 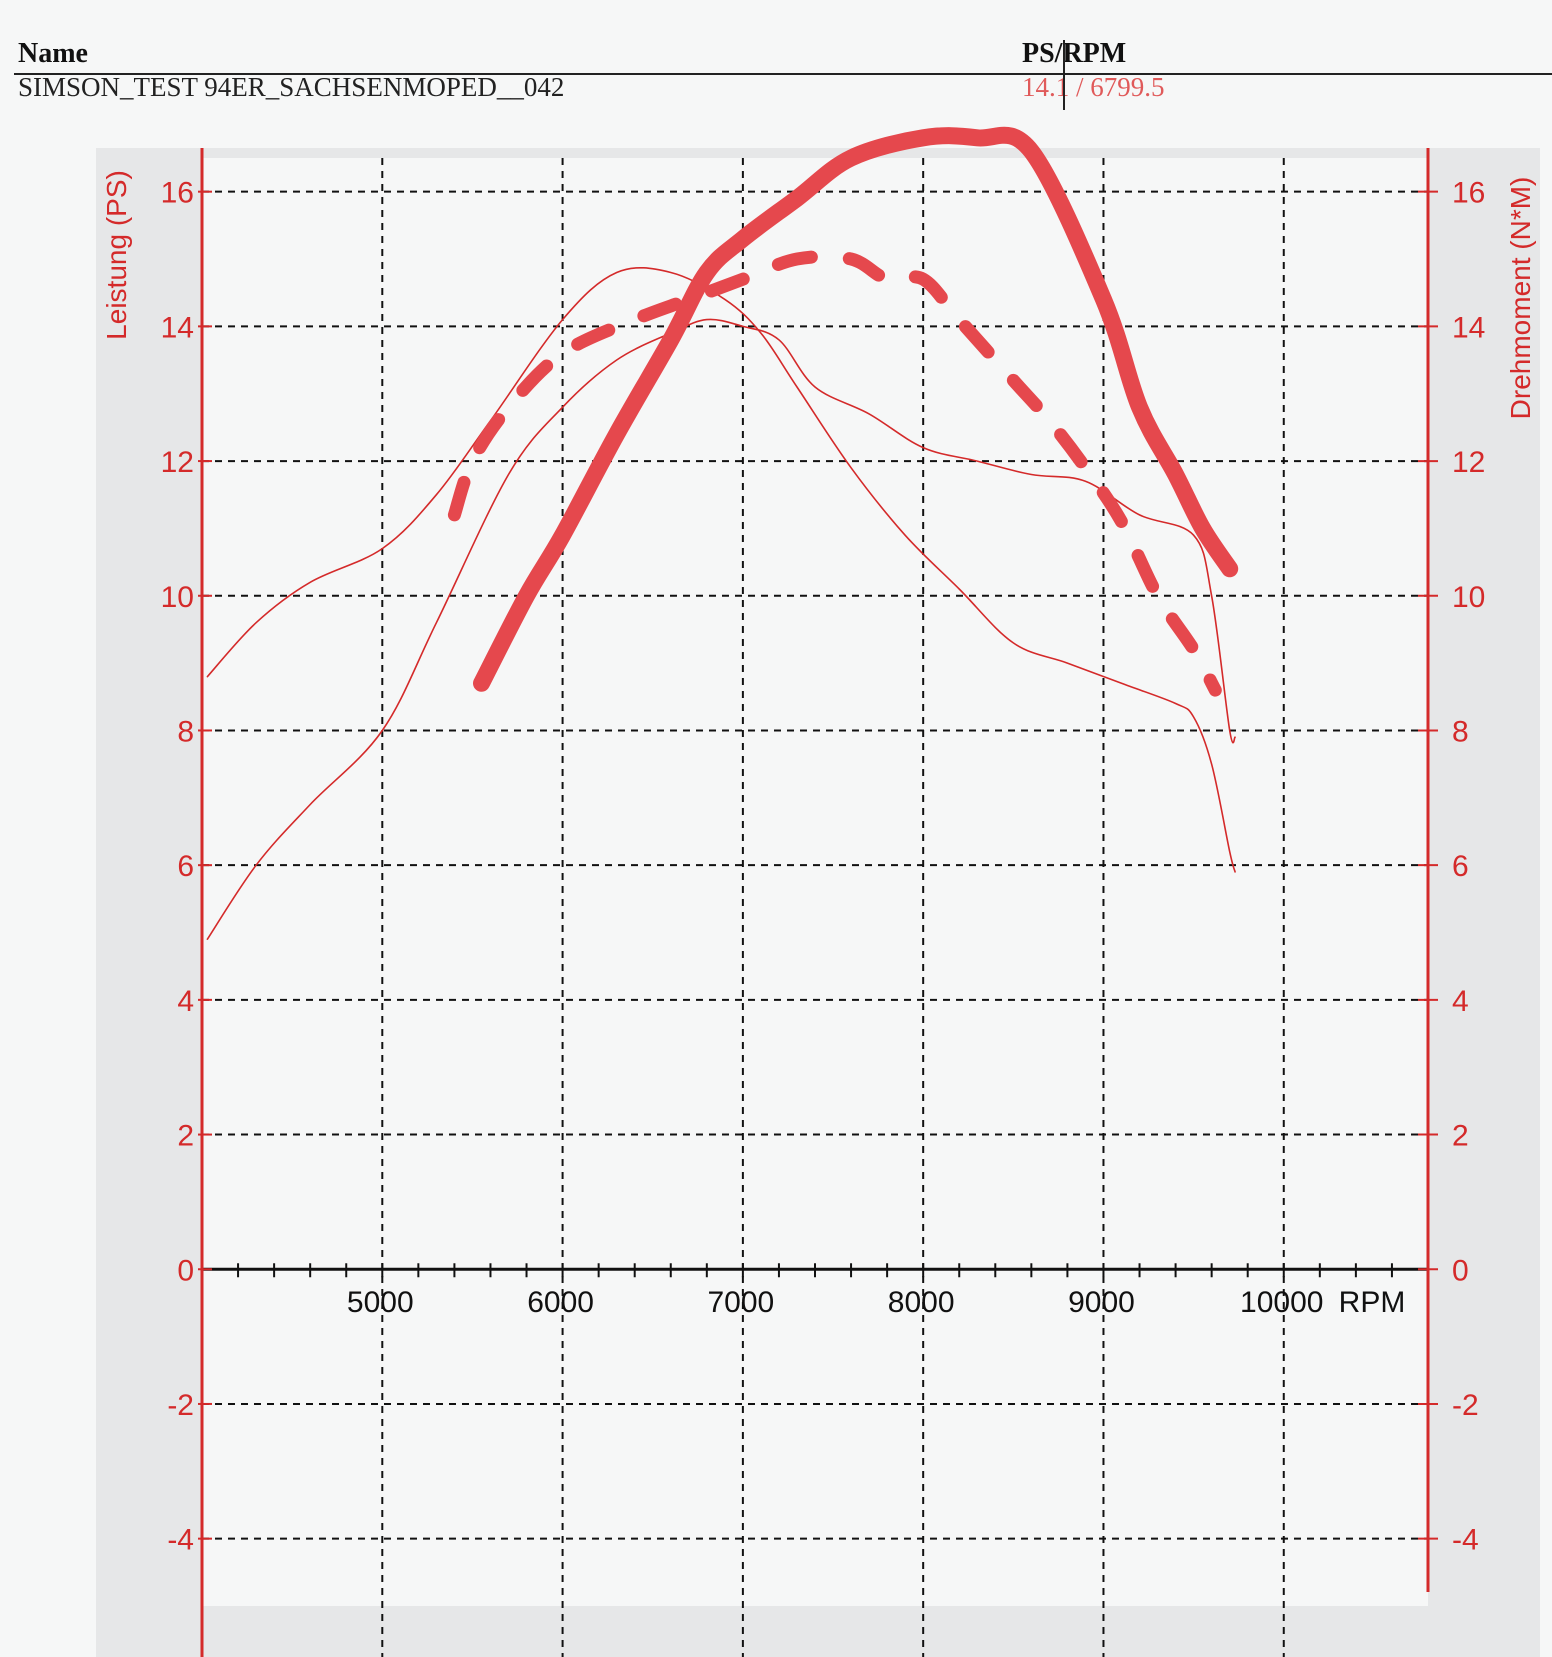 I want to click on name-label: Name, so click(x=53, y=53).